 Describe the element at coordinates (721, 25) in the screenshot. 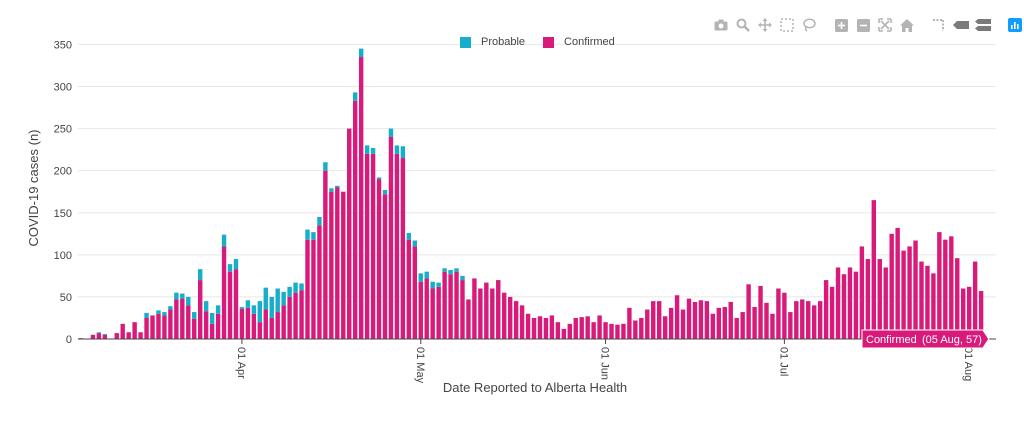

I see `camera-icon` at that location.